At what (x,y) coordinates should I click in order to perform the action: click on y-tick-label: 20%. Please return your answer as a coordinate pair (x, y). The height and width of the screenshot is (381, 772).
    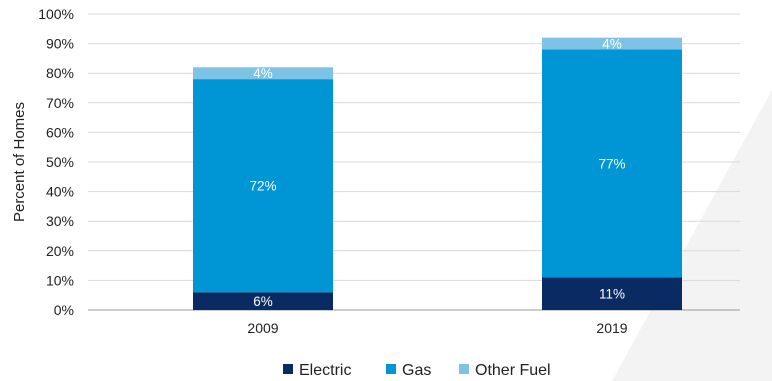
    Looking at the image, I should click on (60, 251).